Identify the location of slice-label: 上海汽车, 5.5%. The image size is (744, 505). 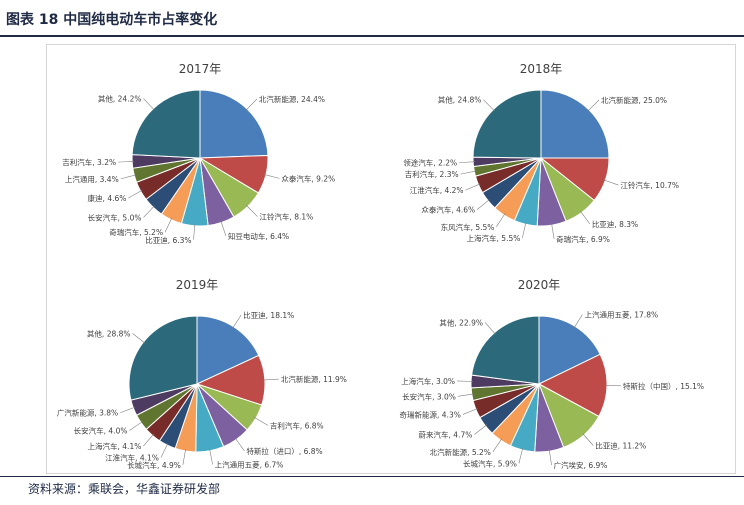
(494, 238).